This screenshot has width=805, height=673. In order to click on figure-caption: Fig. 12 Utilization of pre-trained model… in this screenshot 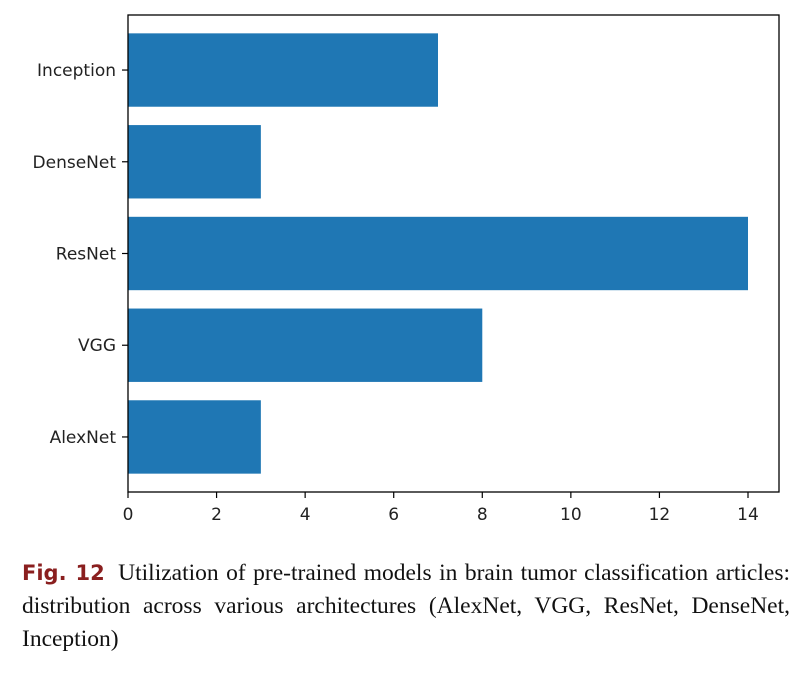, I will do `click(406, 606)`.